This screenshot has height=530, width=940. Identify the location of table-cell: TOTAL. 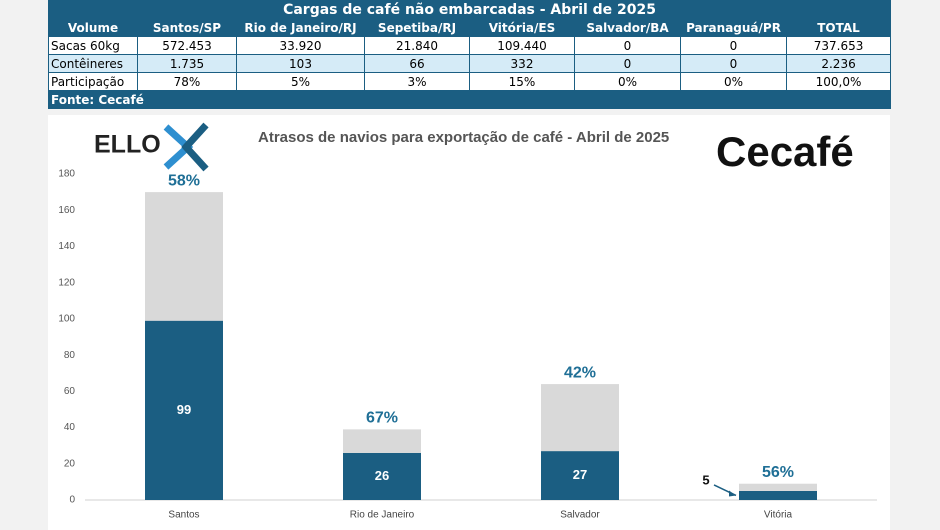
(838, 27).